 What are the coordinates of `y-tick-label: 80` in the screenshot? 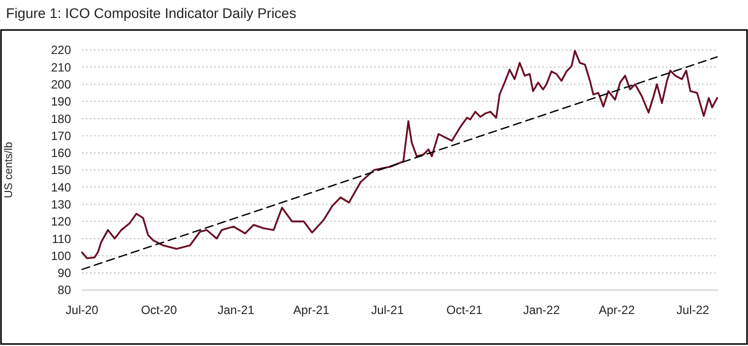 It's located at (65, 290).